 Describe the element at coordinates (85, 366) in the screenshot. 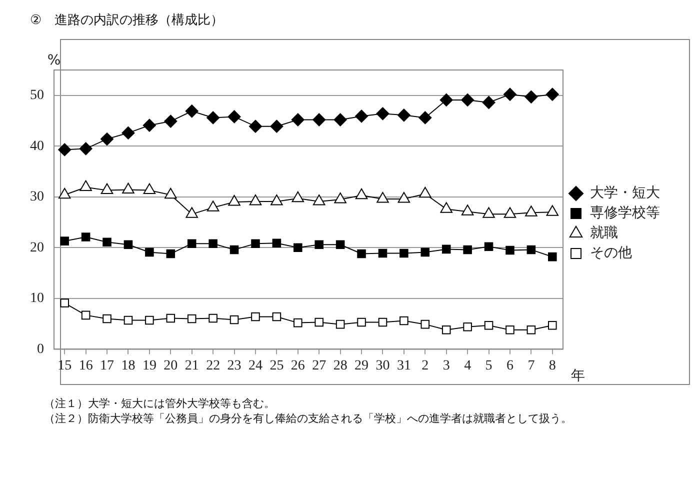

I see `x-tick-label: 16` at that location.